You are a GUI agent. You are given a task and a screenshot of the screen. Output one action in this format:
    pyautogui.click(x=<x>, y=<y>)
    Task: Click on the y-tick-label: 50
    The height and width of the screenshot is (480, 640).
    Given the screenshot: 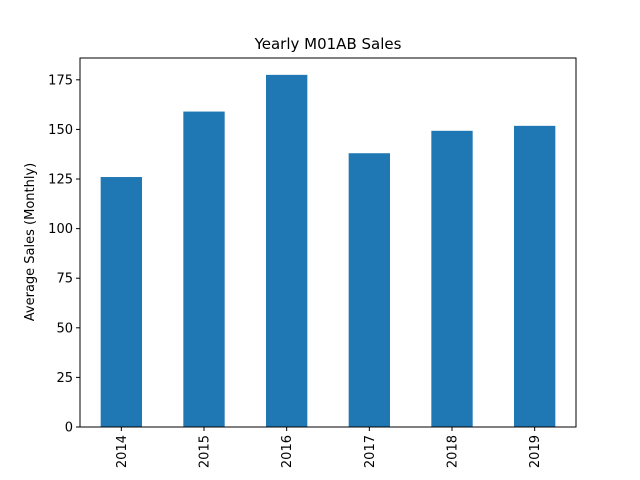 What is the action you would take?
    pyautogui.click(x=64, y=328)
    